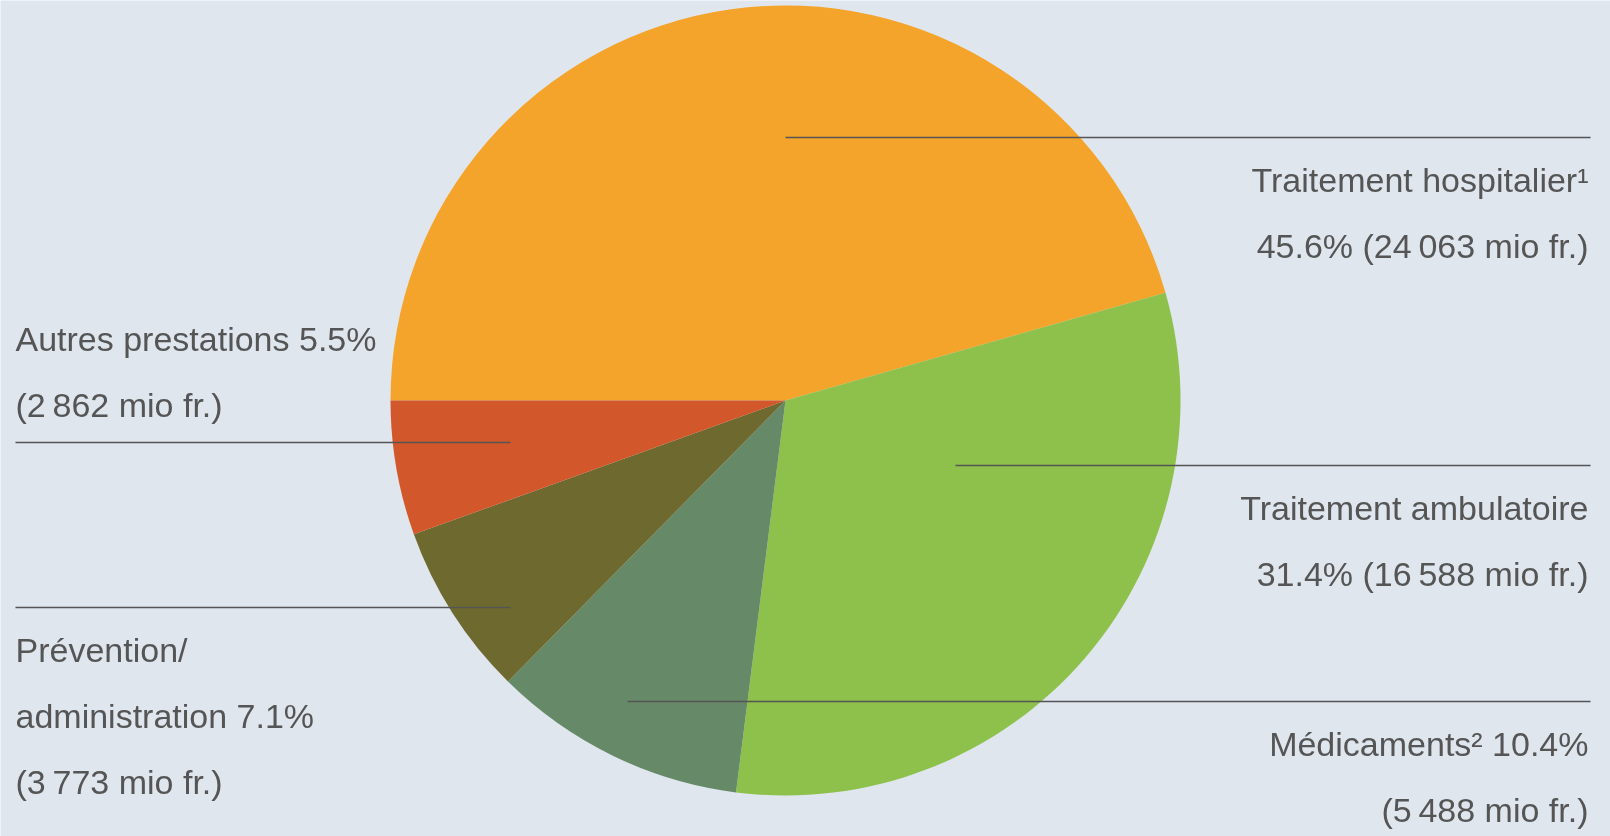  I want to click on slice-label: Prévention/ administration 7.1% (3 773 mio fr.), so click(165, 715).